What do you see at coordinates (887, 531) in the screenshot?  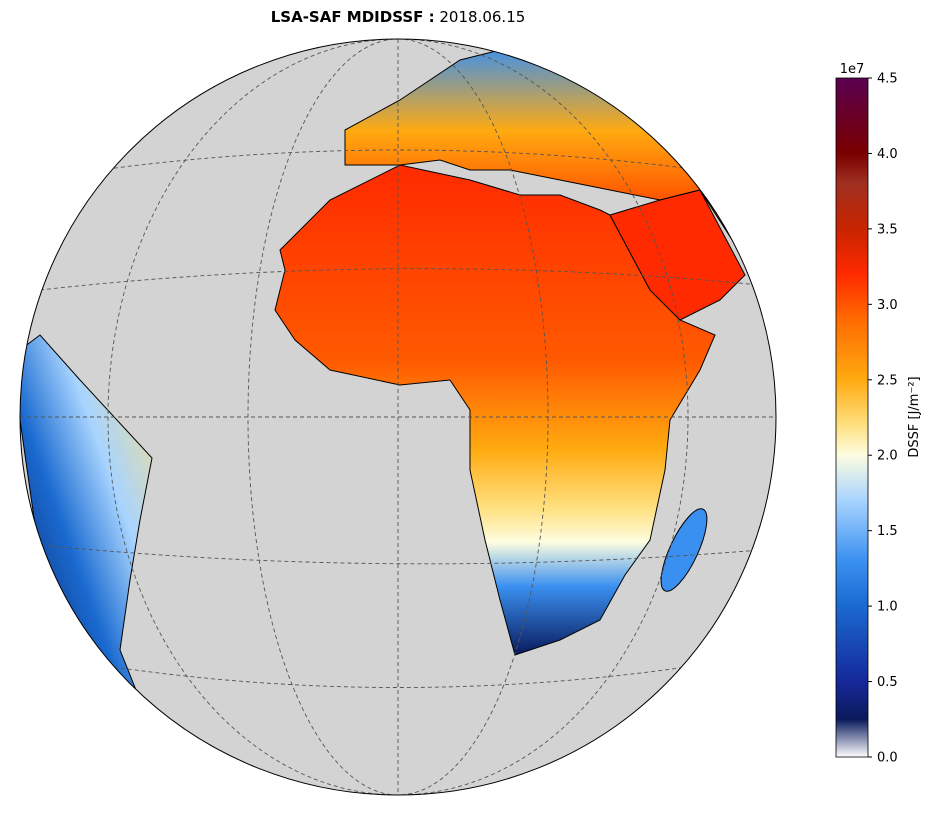 I see `colorbar-tick-label: 1.5` at bounding box center [887, 531].